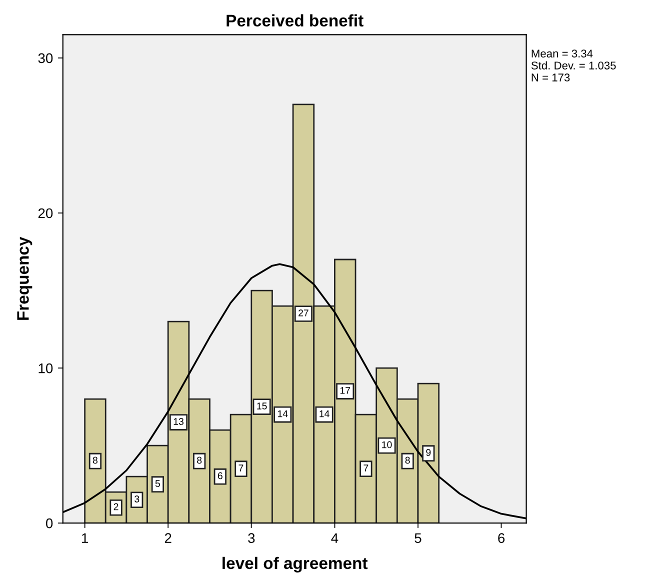 The width and height of the screenshot is (662, 578). I want to click on x-tick-label: 1, so click(85, 538).